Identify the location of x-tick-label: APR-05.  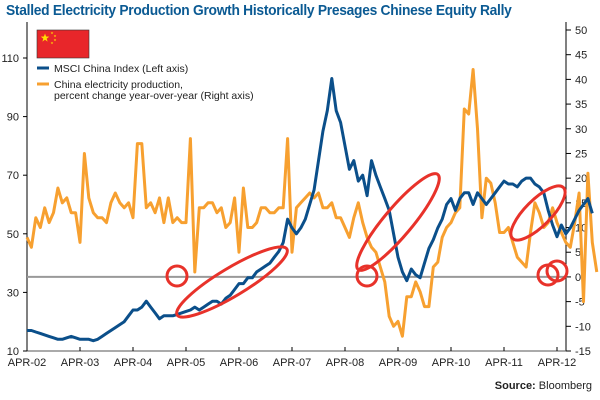
(186, 363).